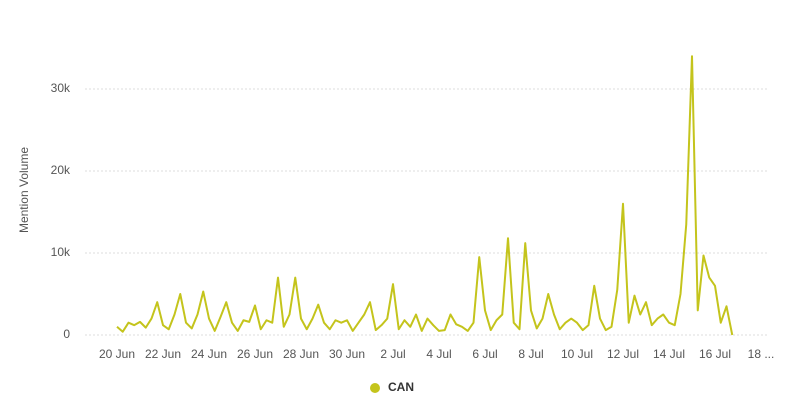 Image resolution: width=786 pixels, height=404 pixels. I want to click on x-tick-label: 14 Jul, so click(669, 354).